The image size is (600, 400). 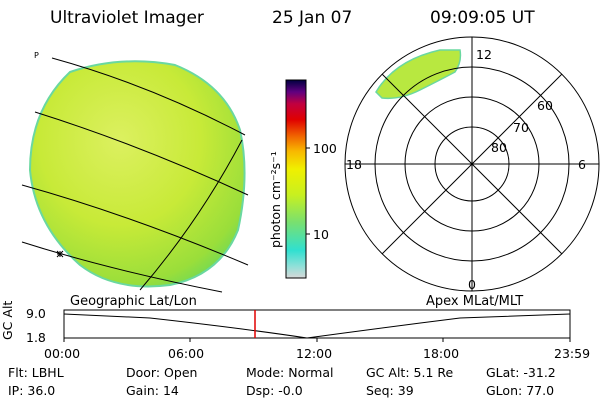 What do you see at coordinates (314, 353) in the screenshot?
I see `time-tick-1200: 12:00` at bounding box center [314, 353].